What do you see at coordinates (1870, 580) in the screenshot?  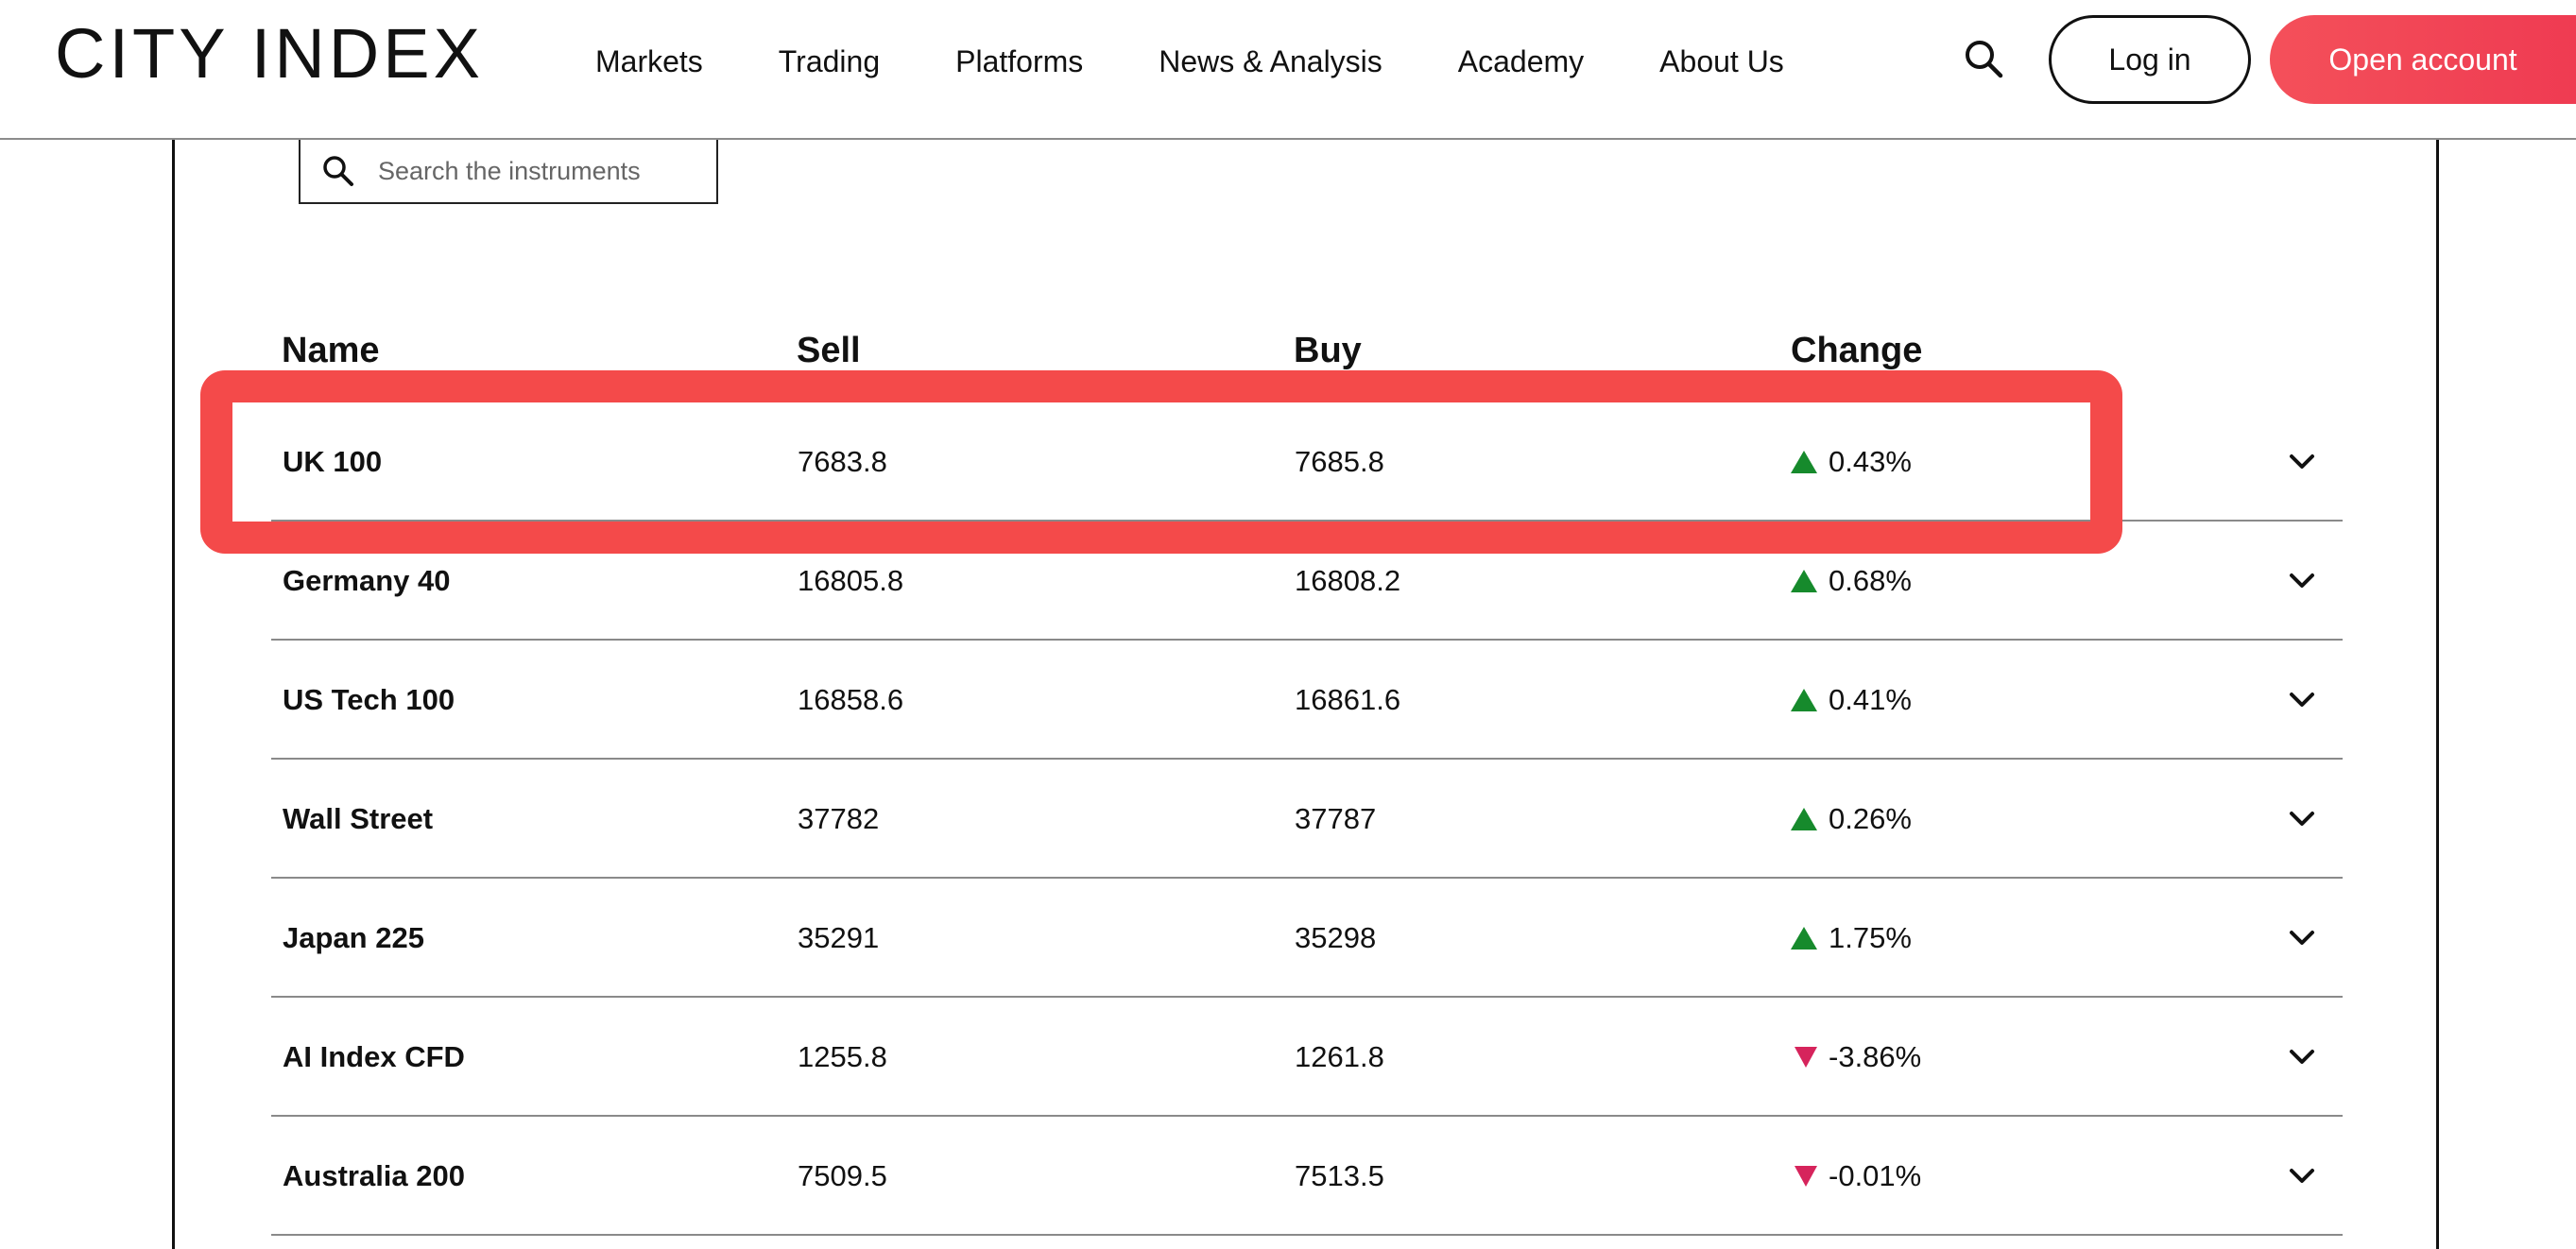 I see `change-percent: 0.68%` at bounding box center [1870, 580].